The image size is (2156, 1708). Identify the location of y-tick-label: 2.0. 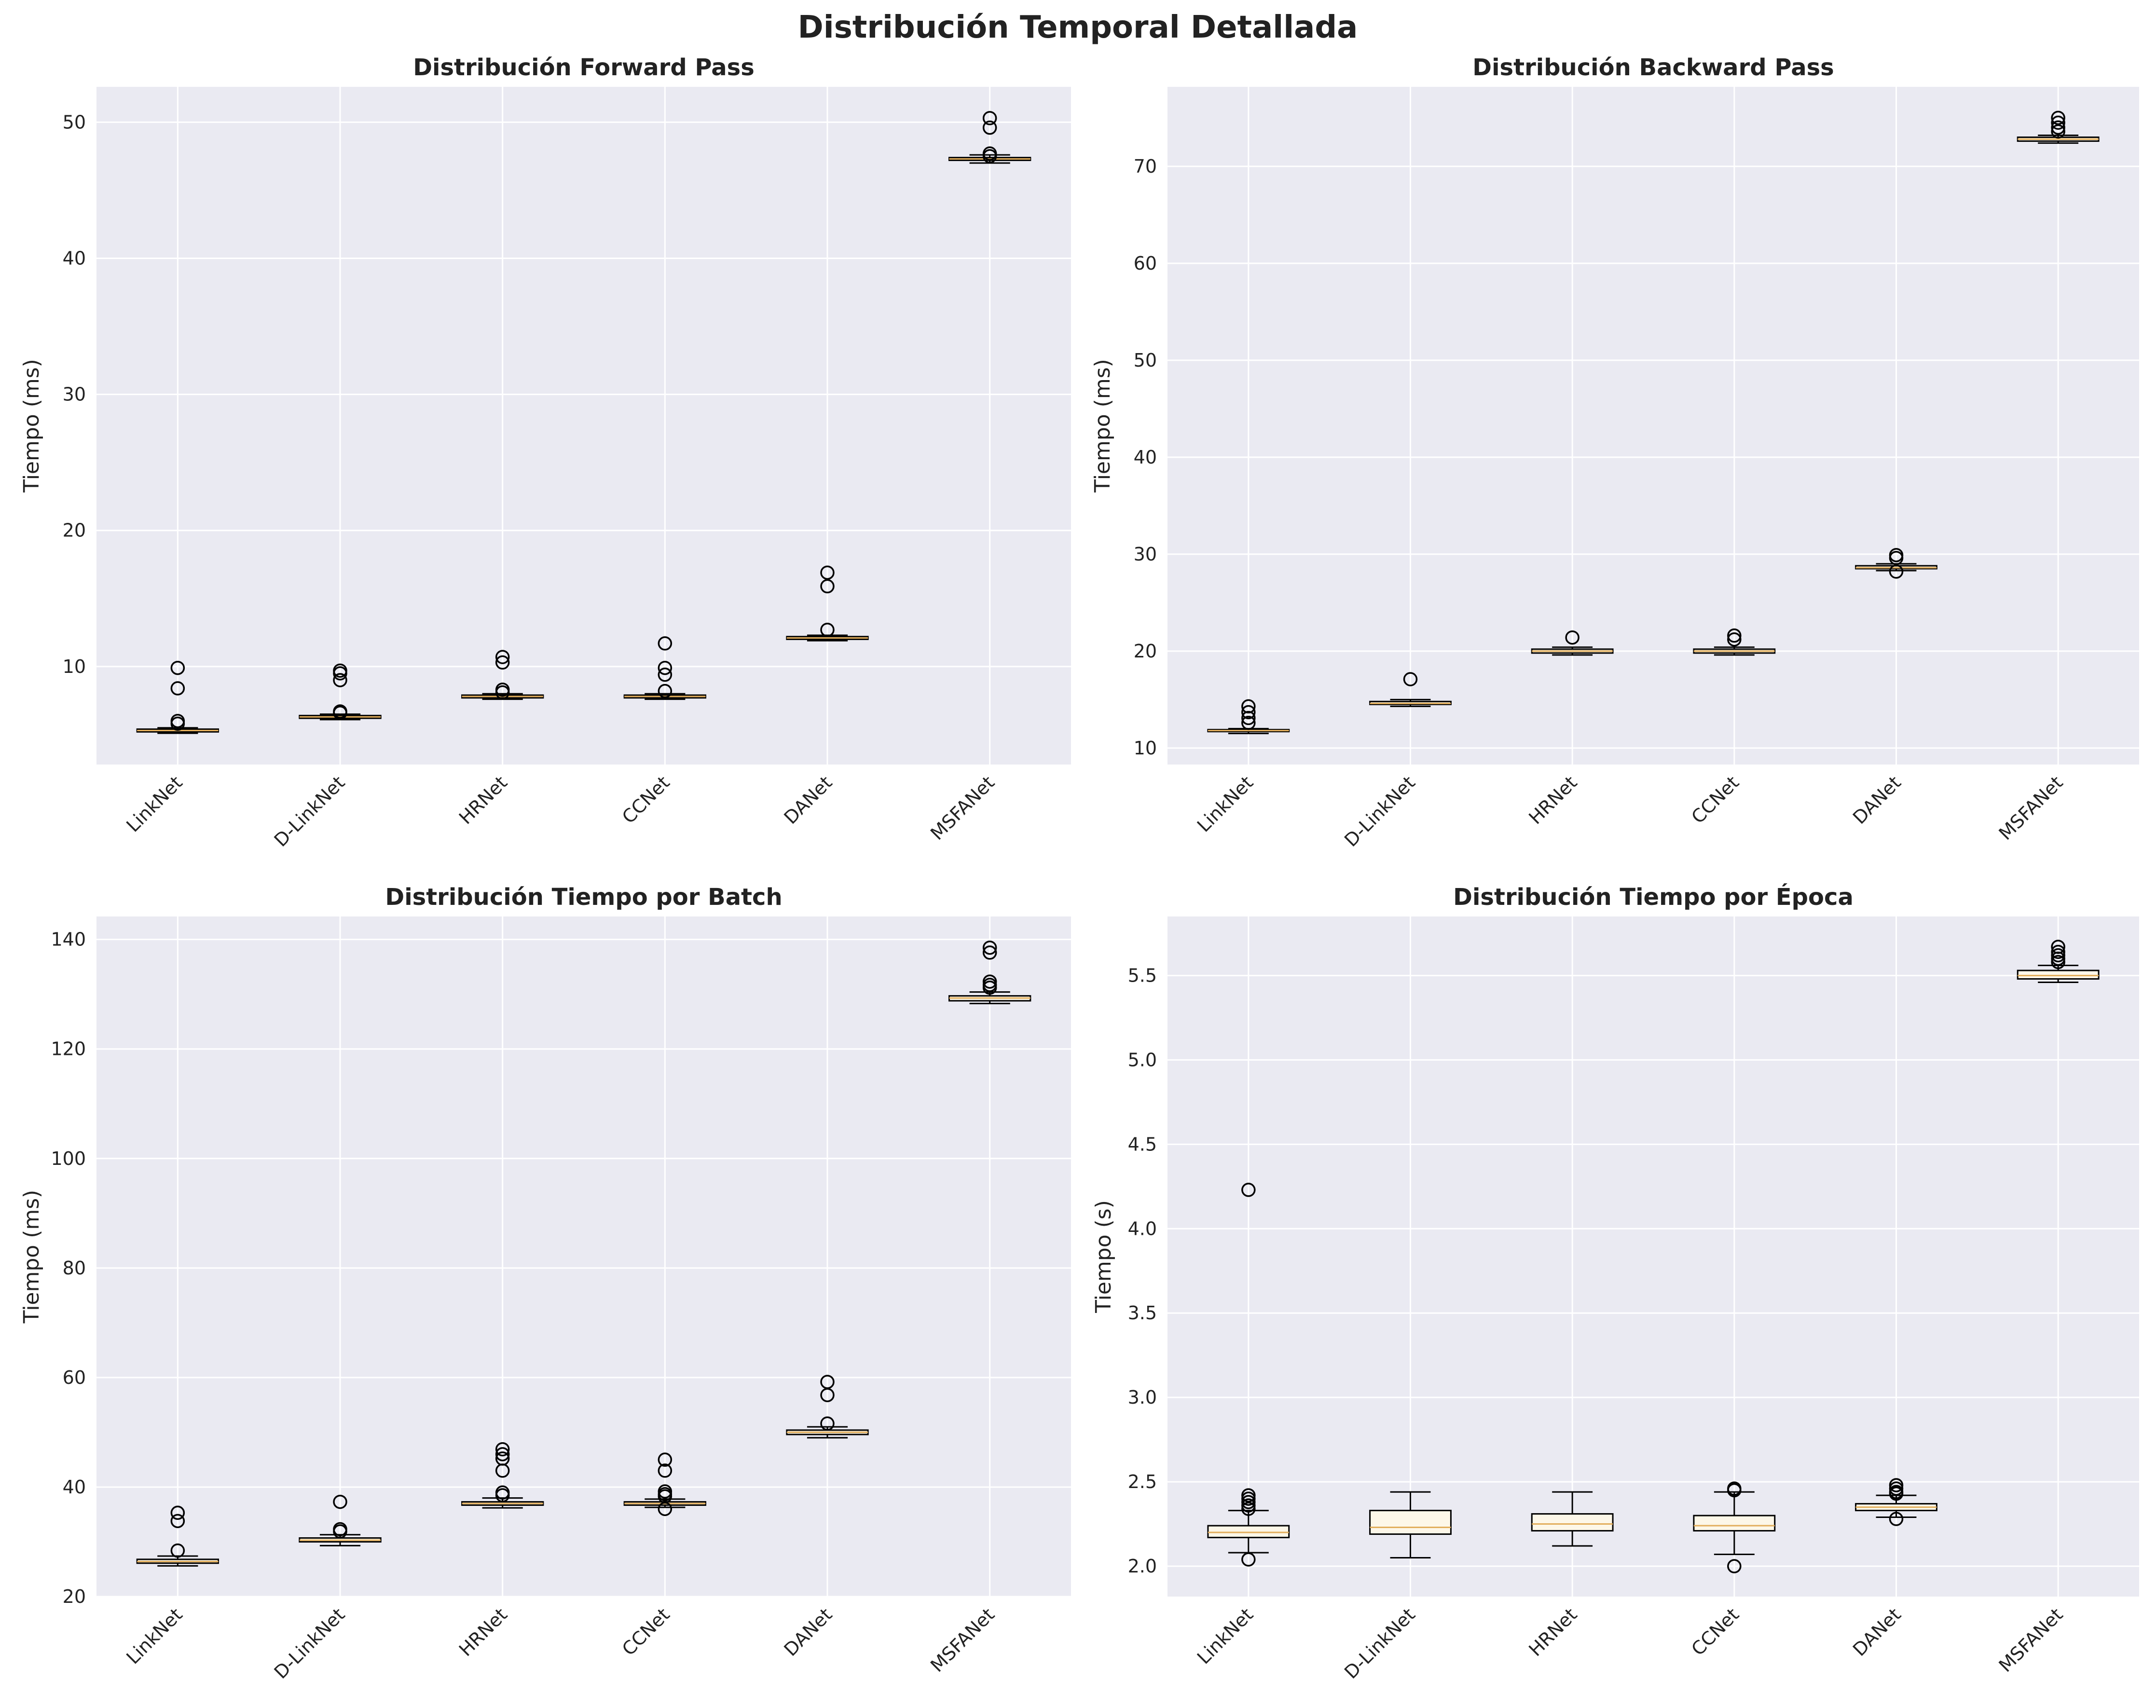
(1142, 1566).